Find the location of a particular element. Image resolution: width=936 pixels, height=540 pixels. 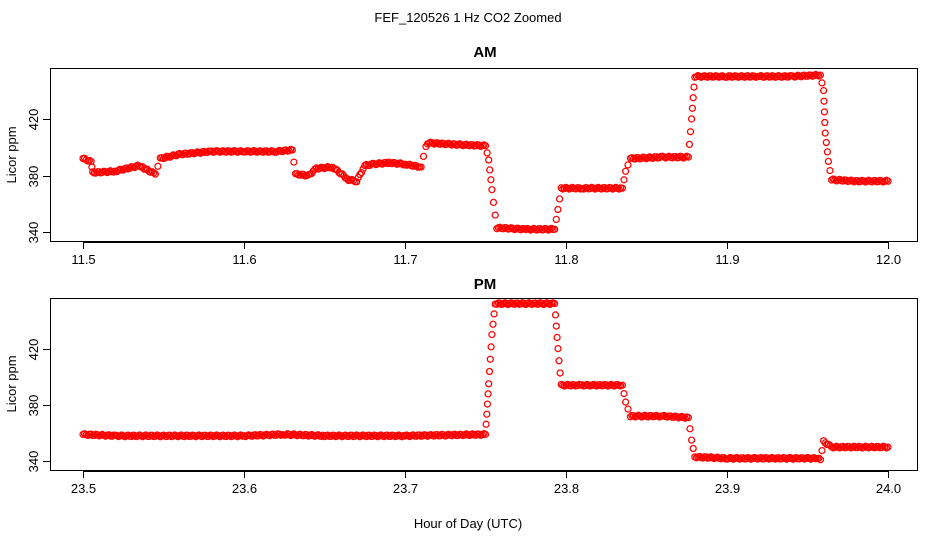

am-y-axis: 340 380 420 is located at coordinates (38, 176).